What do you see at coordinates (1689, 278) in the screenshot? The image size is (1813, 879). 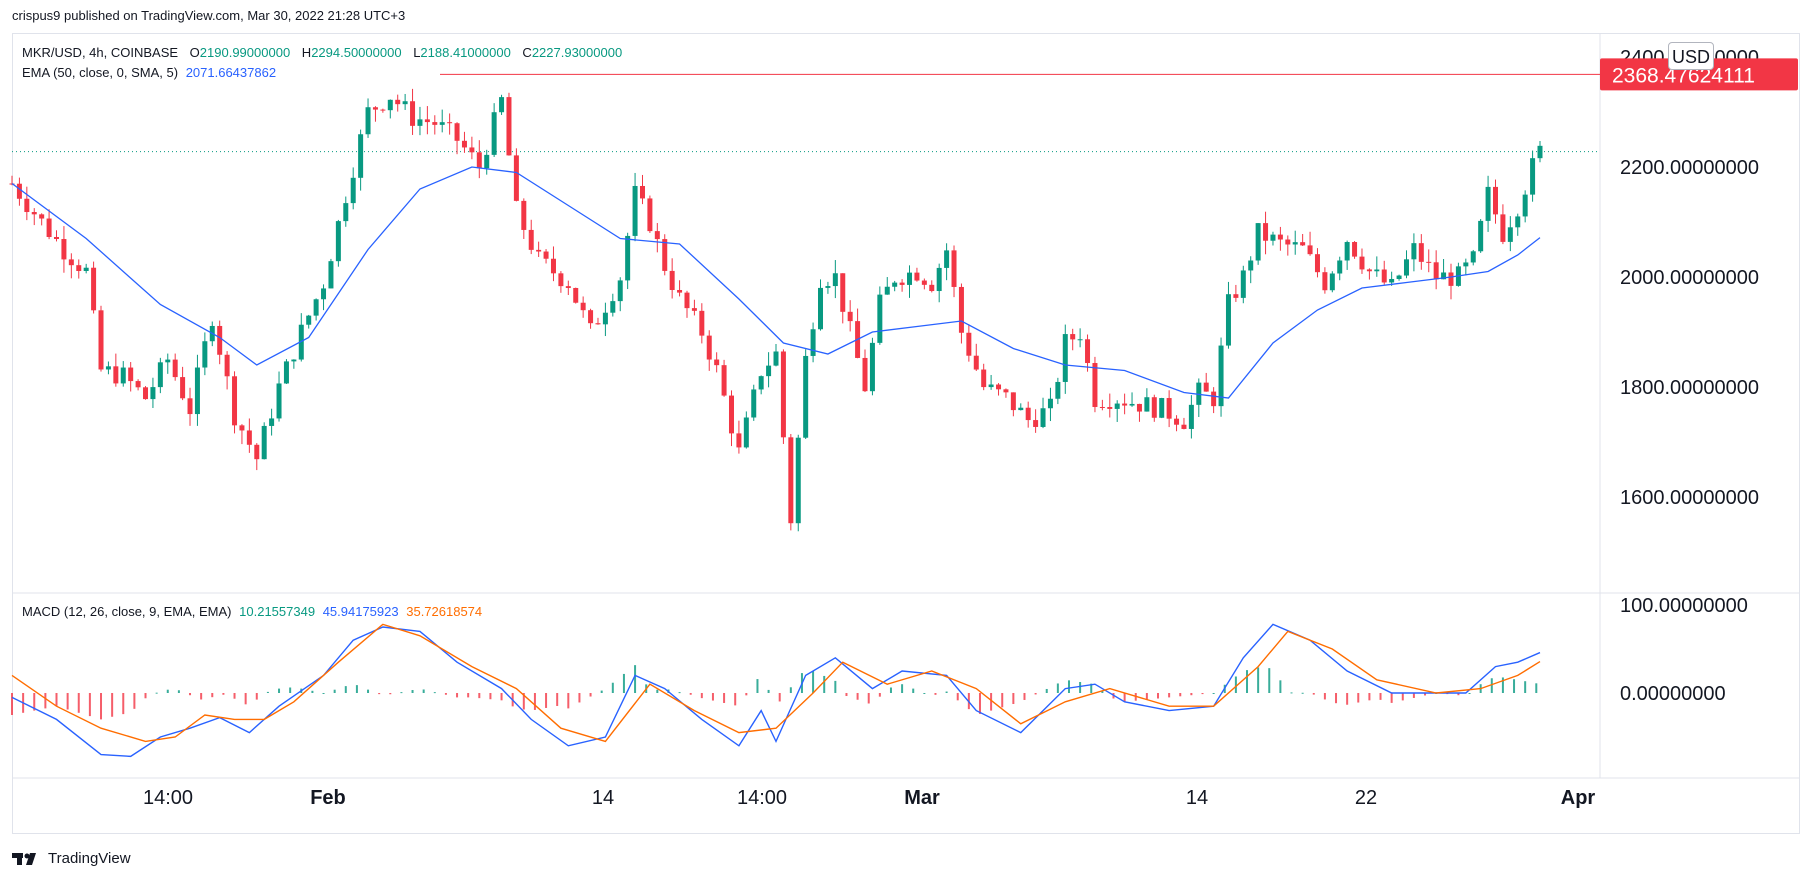 I see `price-tick-label: 2000.00000000` at bounding box center [1689, 278].